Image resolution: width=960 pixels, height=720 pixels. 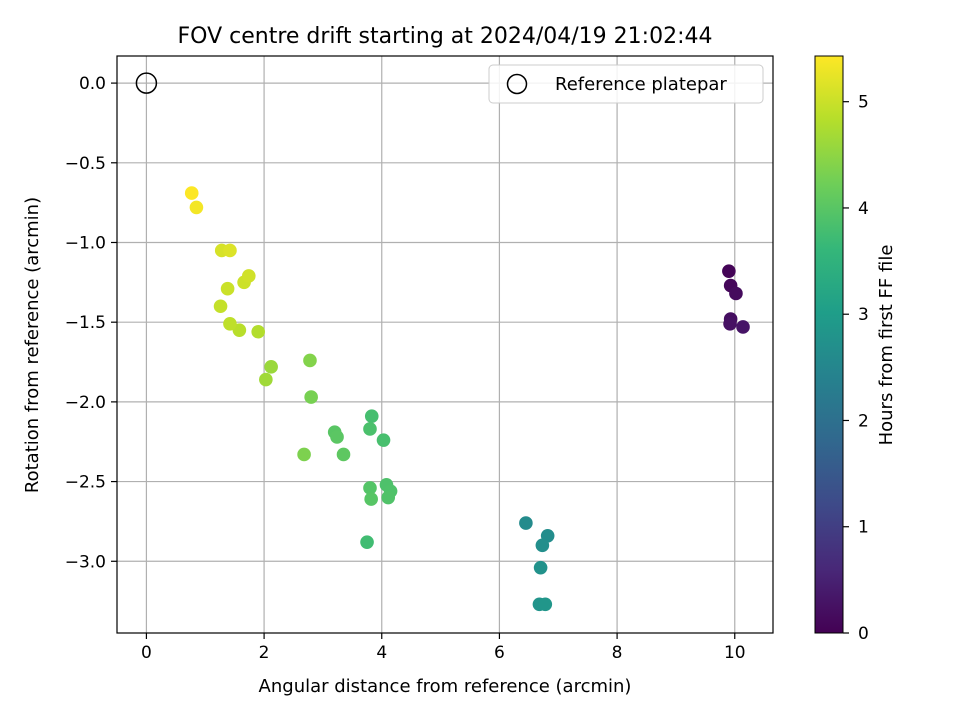 I want to click on x-tick-label: 2, so click(x=264, y=653).